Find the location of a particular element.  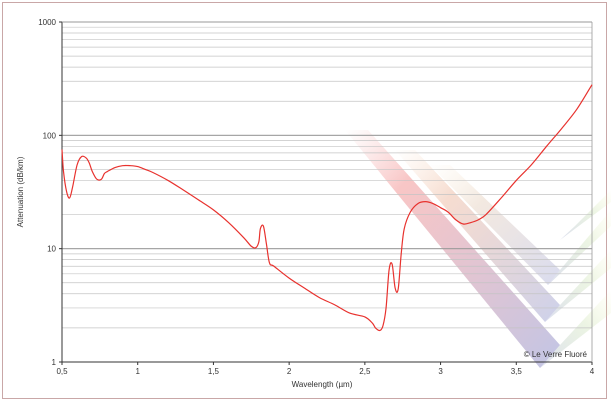

x-tick-label: 4 is located at coordinates (592, 371).